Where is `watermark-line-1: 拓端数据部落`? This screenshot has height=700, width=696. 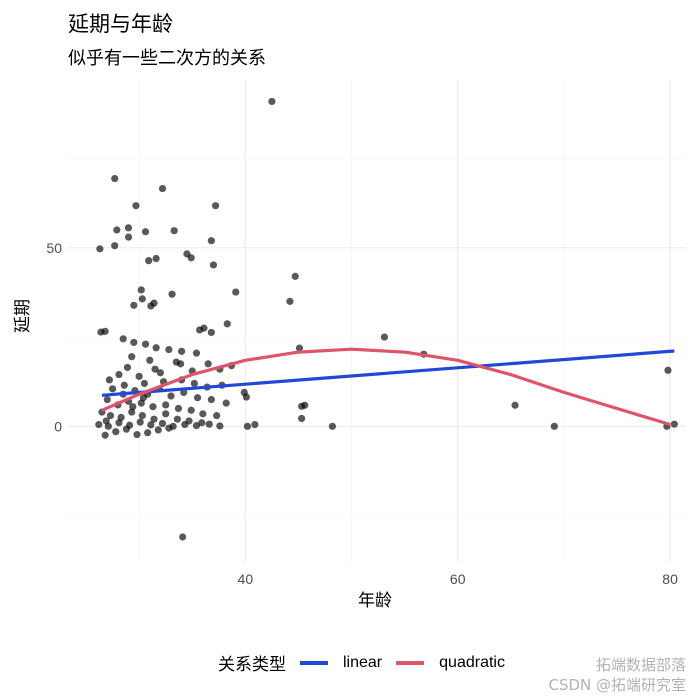
watermark-line-1: 拓端数据部落 is located at coordinates (640, 665).